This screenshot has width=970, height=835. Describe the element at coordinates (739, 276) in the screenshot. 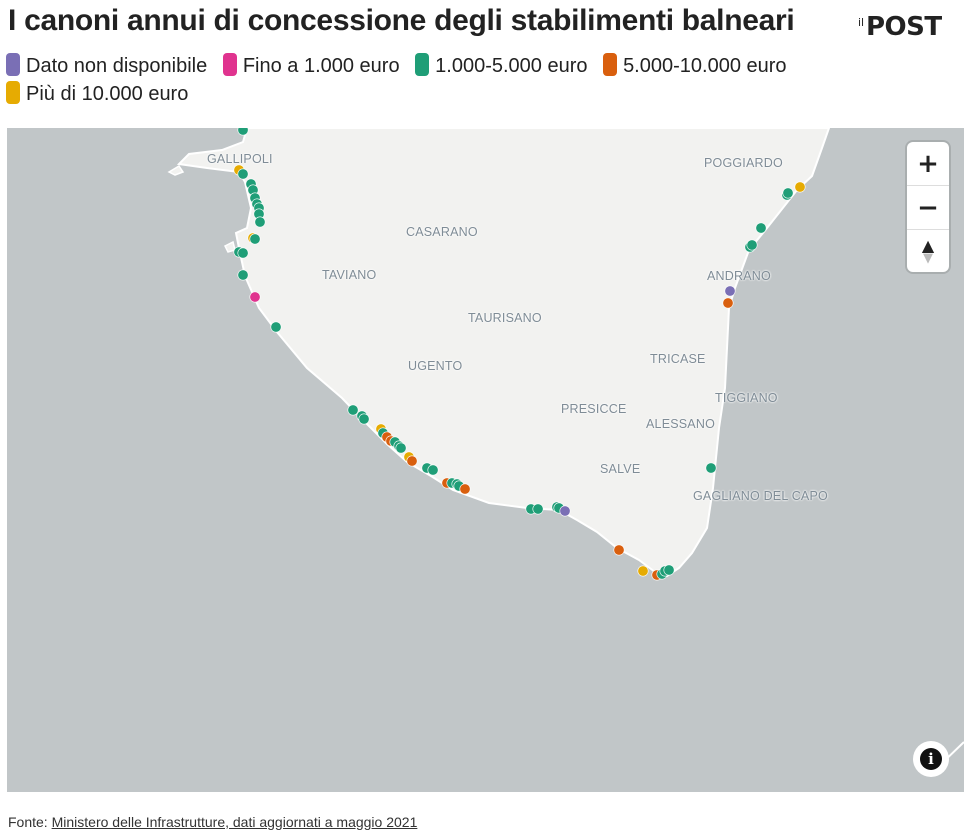

I see `place-label-andrano: ANDRANO` at that location.